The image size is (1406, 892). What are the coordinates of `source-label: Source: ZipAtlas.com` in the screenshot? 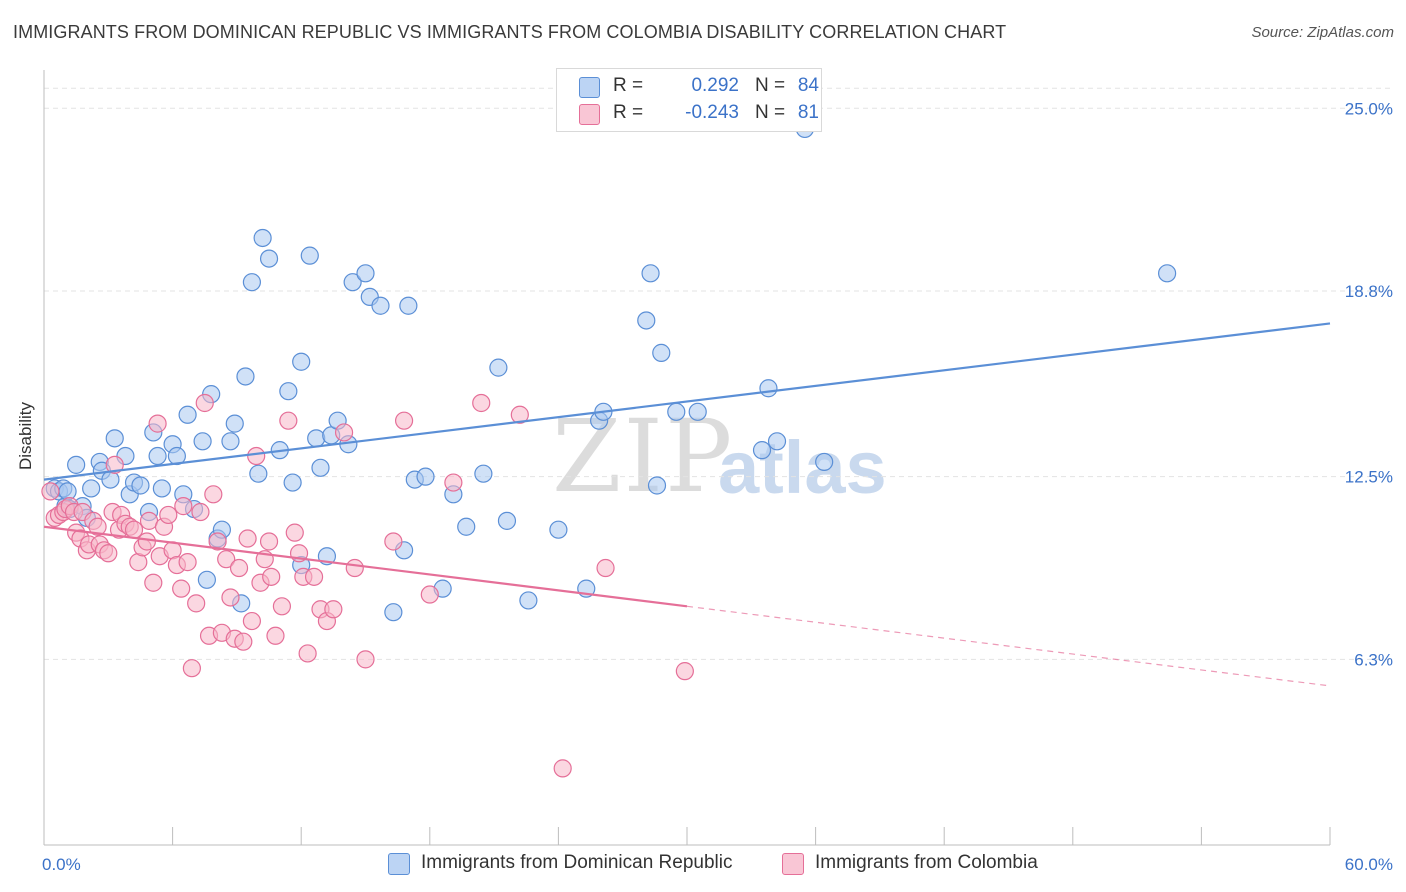 It's located at (1322, 32).